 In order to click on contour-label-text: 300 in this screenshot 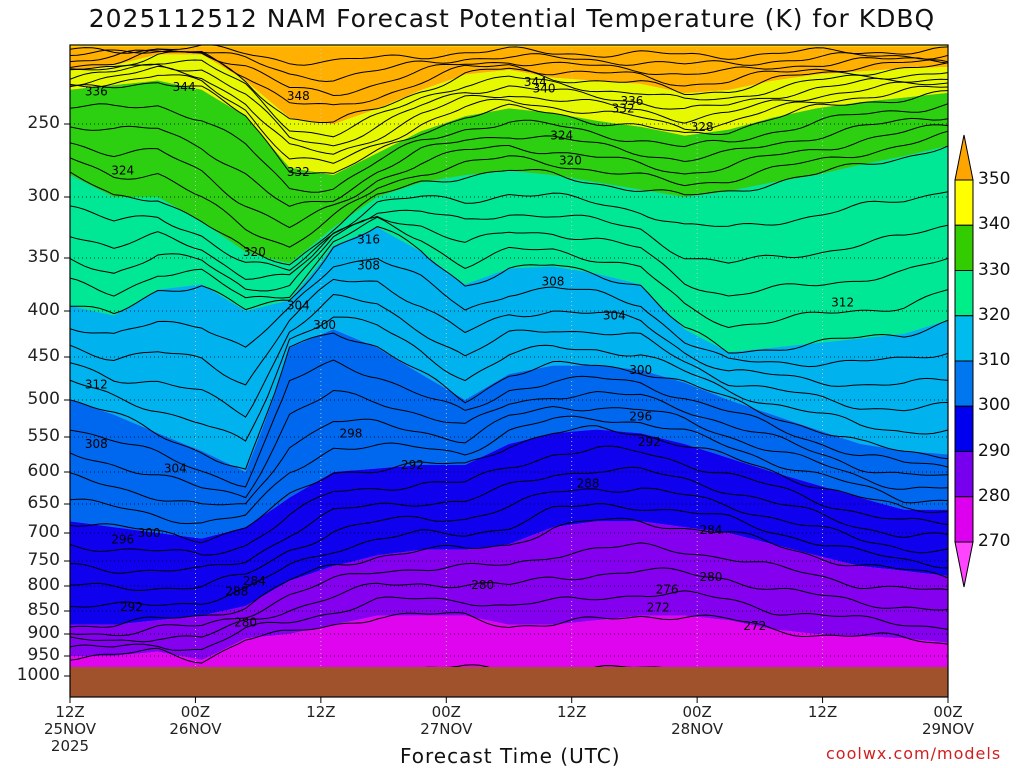, I will do `click(149, 533)`.